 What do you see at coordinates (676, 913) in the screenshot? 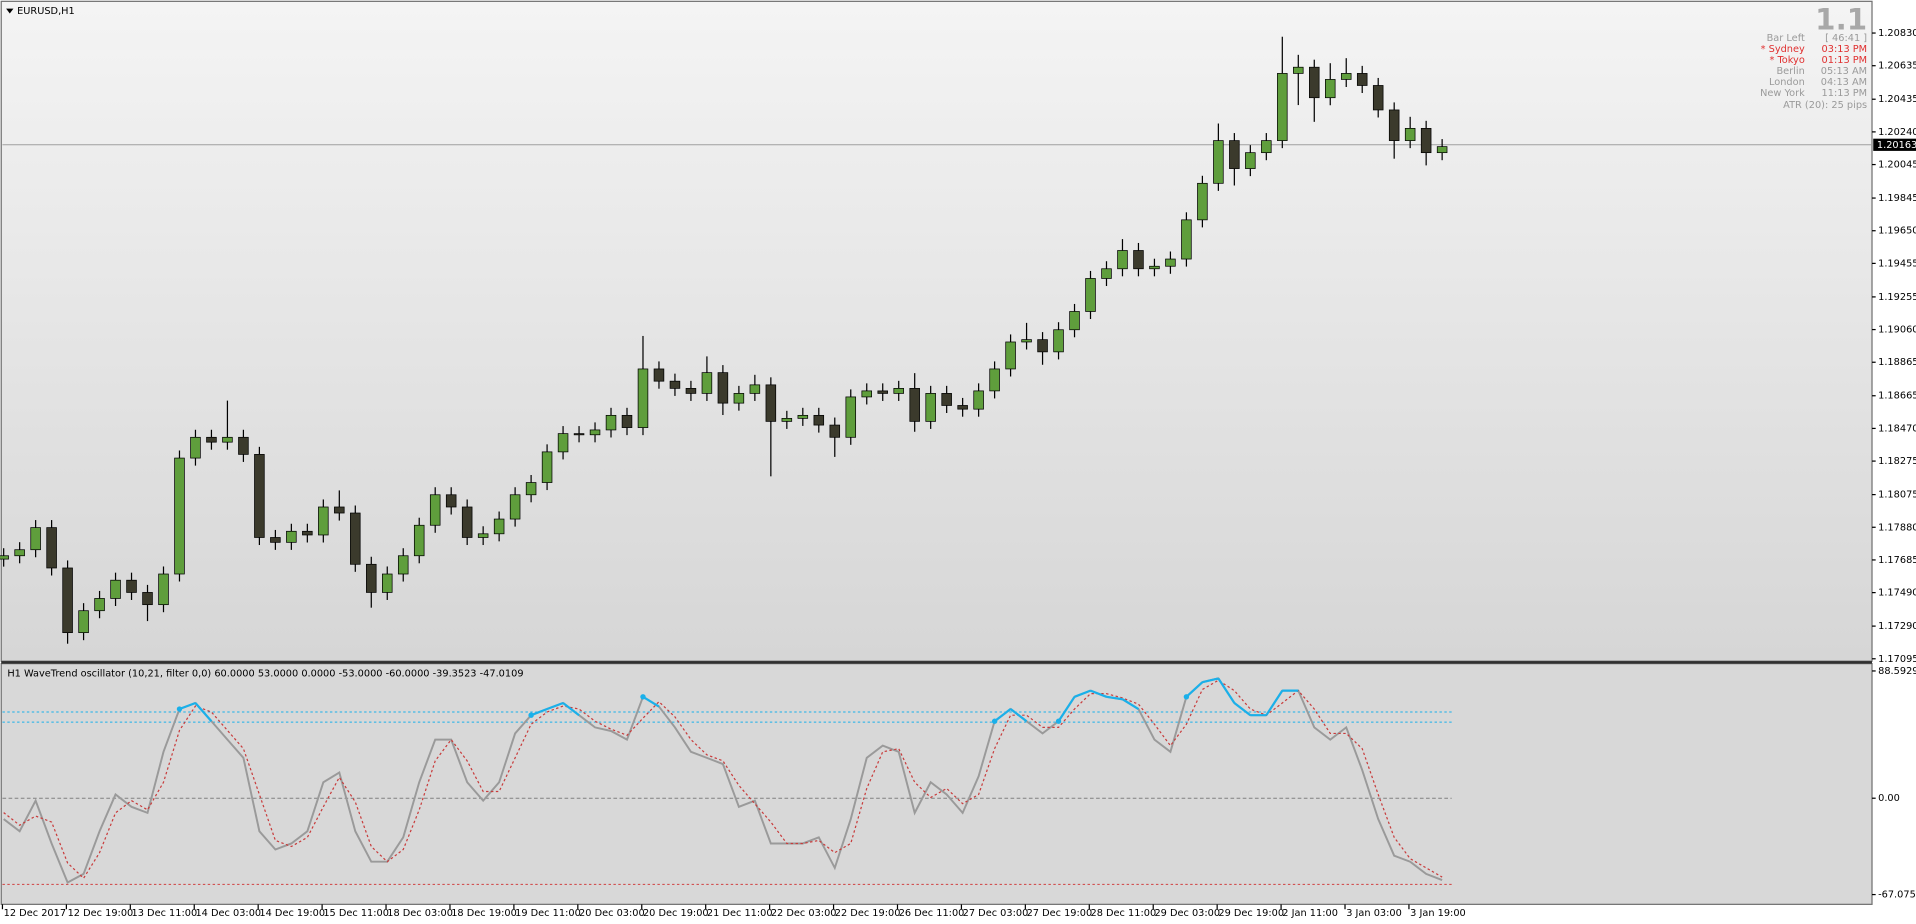
I see `x-tick-label: 20 Dec 19:00` at bounding box center [676, 913].